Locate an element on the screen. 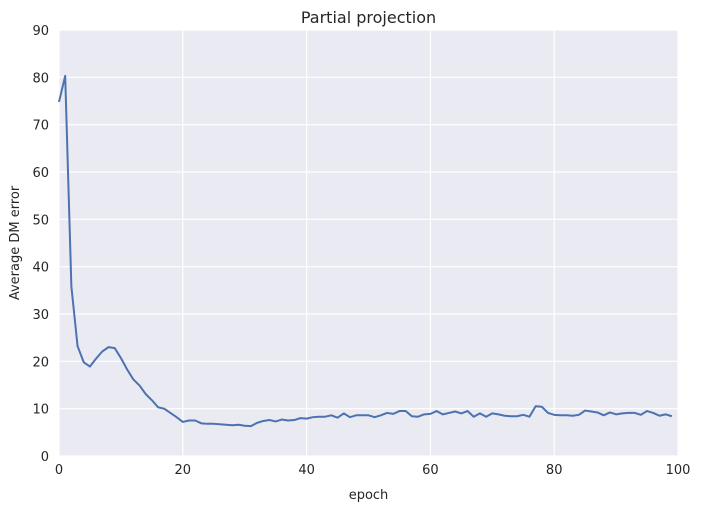 The image size is (701, 511). chart-title: Partial projection is located at coordinates (368, 17).